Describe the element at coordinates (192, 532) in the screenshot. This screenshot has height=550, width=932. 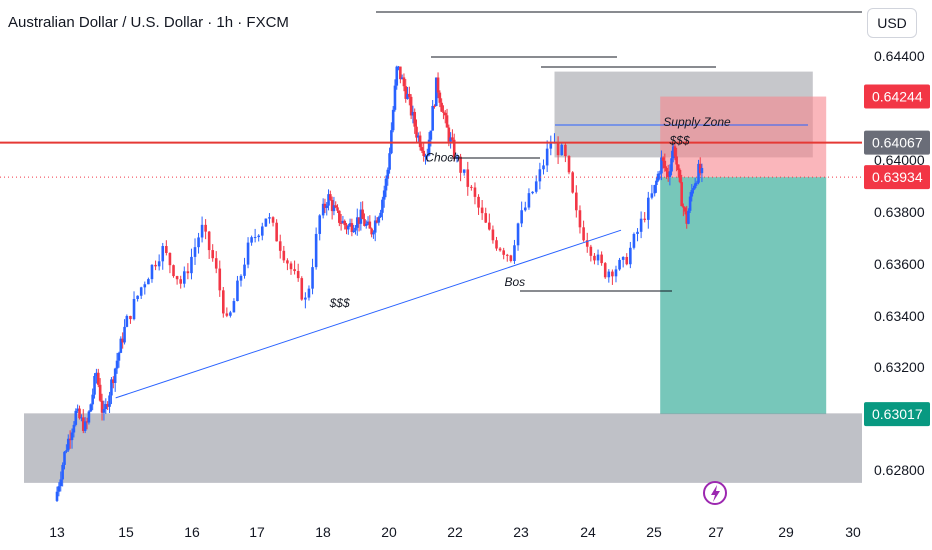
I see `x-tick-2: 16` at that location.